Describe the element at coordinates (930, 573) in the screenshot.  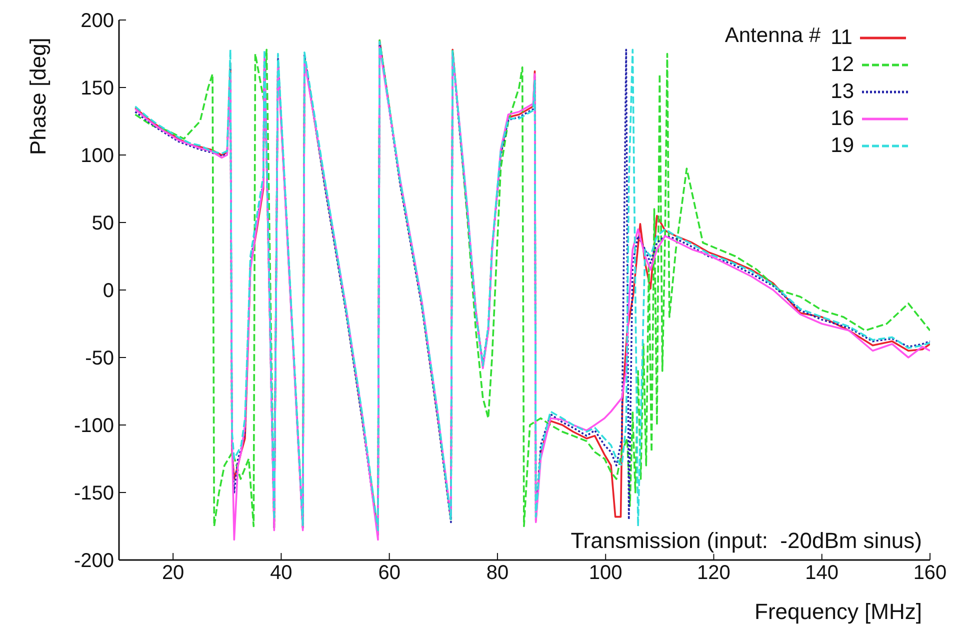
I see `x-tick-label: 160` at that location.